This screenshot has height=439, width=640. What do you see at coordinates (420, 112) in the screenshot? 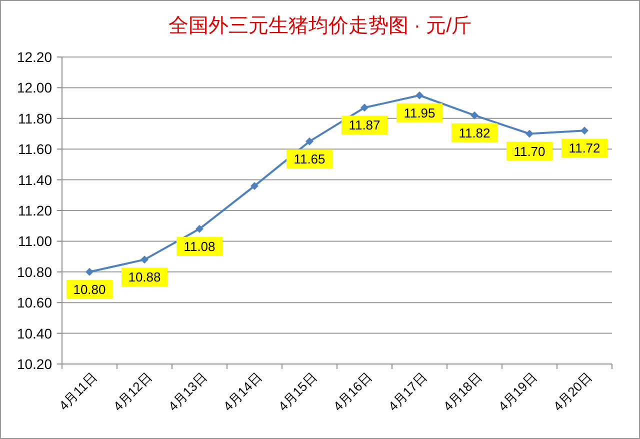
I see `data-label: 11.95` at bounding box center [420, 112].